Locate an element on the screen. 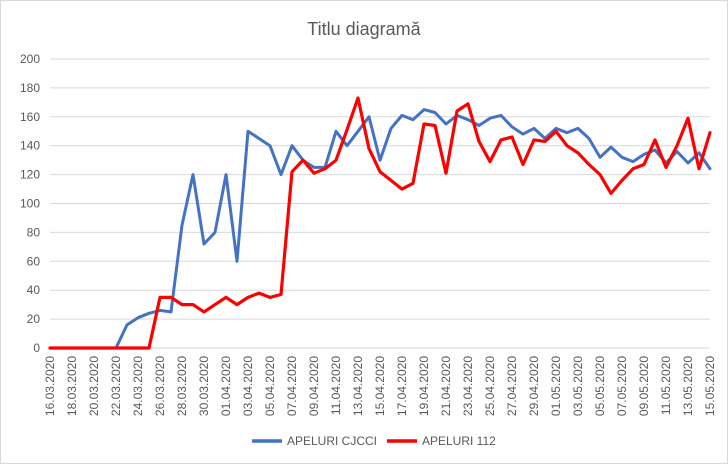  x-tick-label: 24.03.2020 is located at coordinates (138, 386).